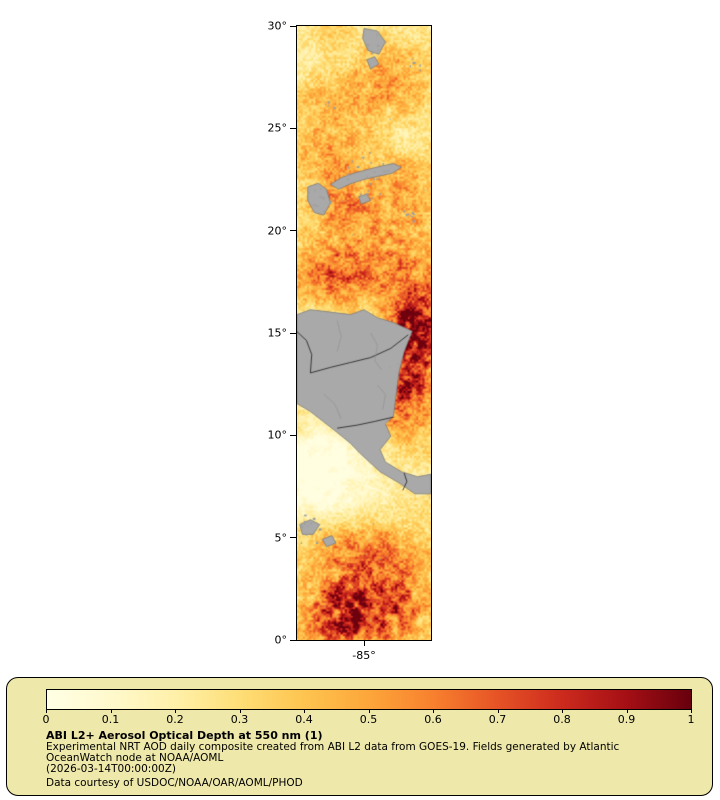  I want to click on colorbar-tick-label: 0.7, so click(497, 719).